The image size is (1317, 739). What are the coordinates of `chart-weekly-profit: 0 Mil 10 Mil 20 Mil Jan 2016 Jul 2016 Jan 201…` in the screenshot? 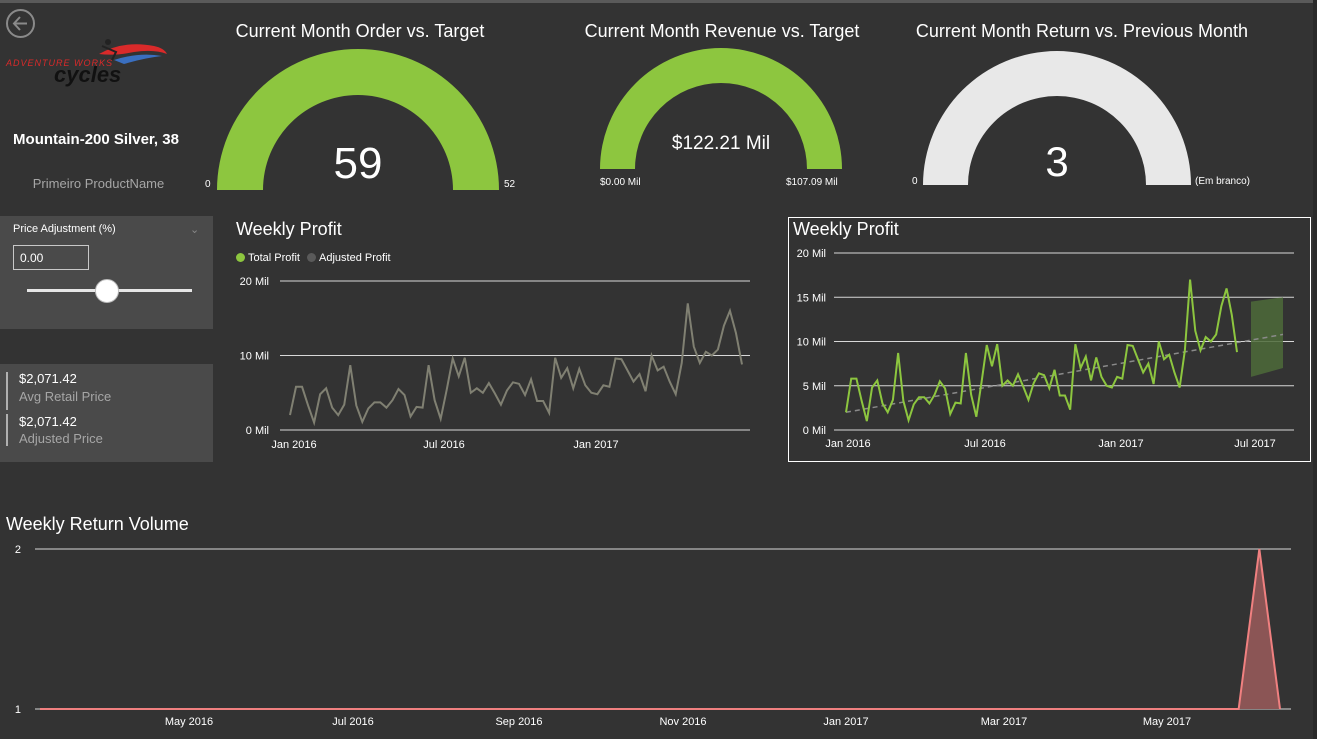 It's located at (495, 365).